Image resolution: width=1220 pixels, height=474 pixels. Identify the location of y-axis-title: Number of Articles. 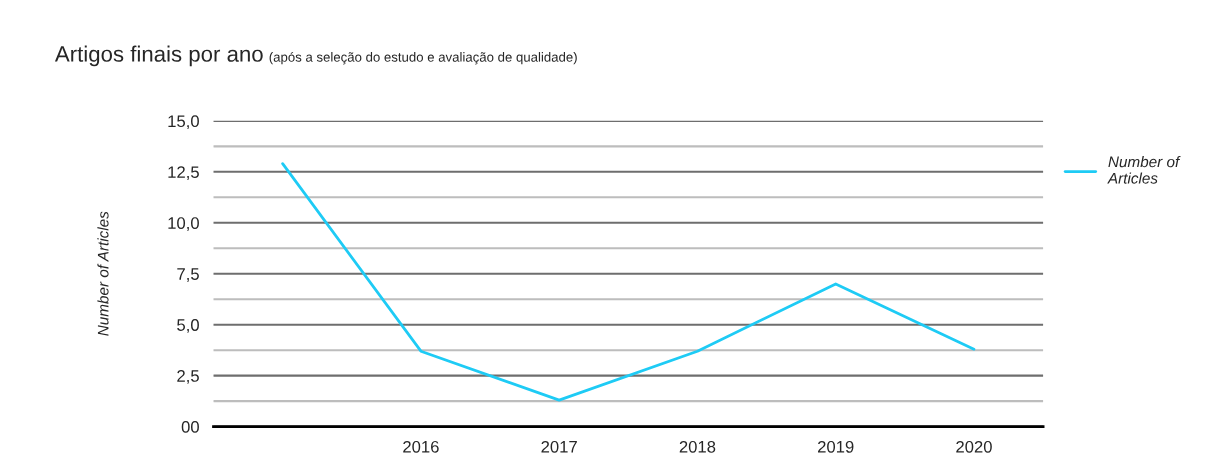
(103, 273).